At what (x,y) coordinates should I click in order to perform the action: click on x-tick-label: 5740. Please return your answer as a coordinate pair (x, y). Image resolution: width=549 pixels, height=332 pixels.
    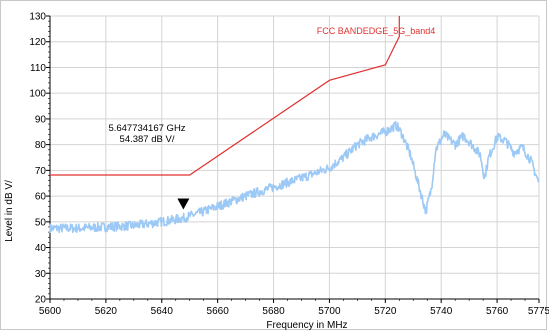
    Looking at the image, I should click on (441, 311).